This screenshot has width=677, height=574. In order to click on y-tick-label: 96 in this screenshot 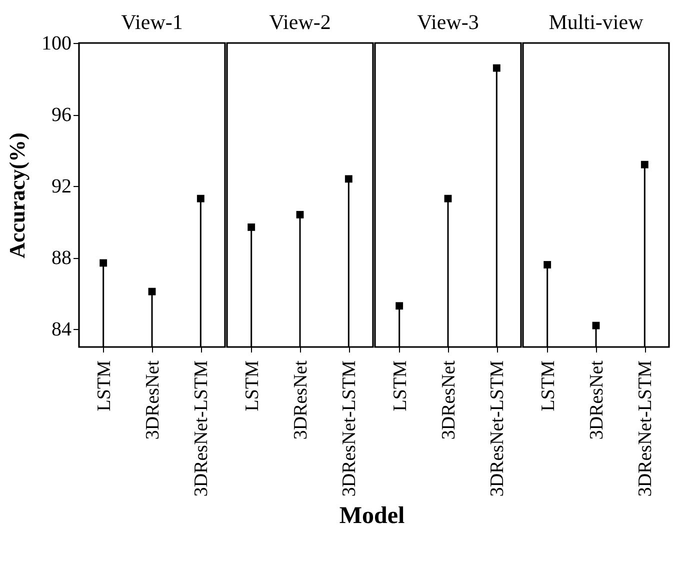, I will do `click(62, 115)`.